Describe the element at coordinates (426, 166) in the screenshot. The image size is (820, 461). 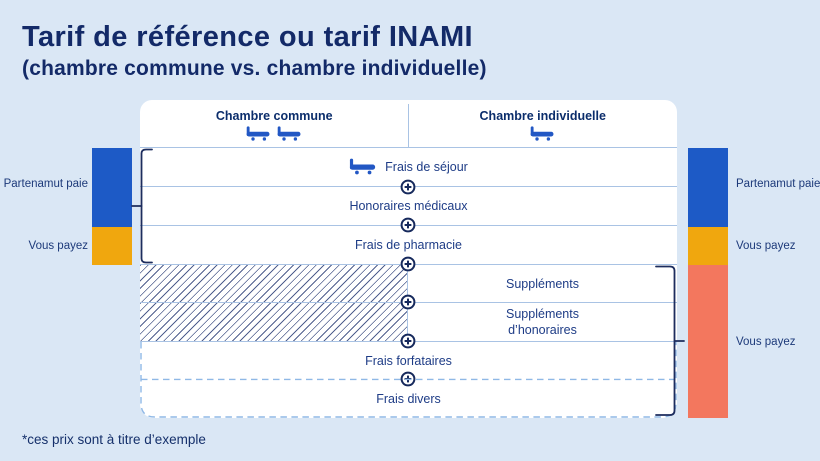
I see `row-label: Frais de séjour` at that location.